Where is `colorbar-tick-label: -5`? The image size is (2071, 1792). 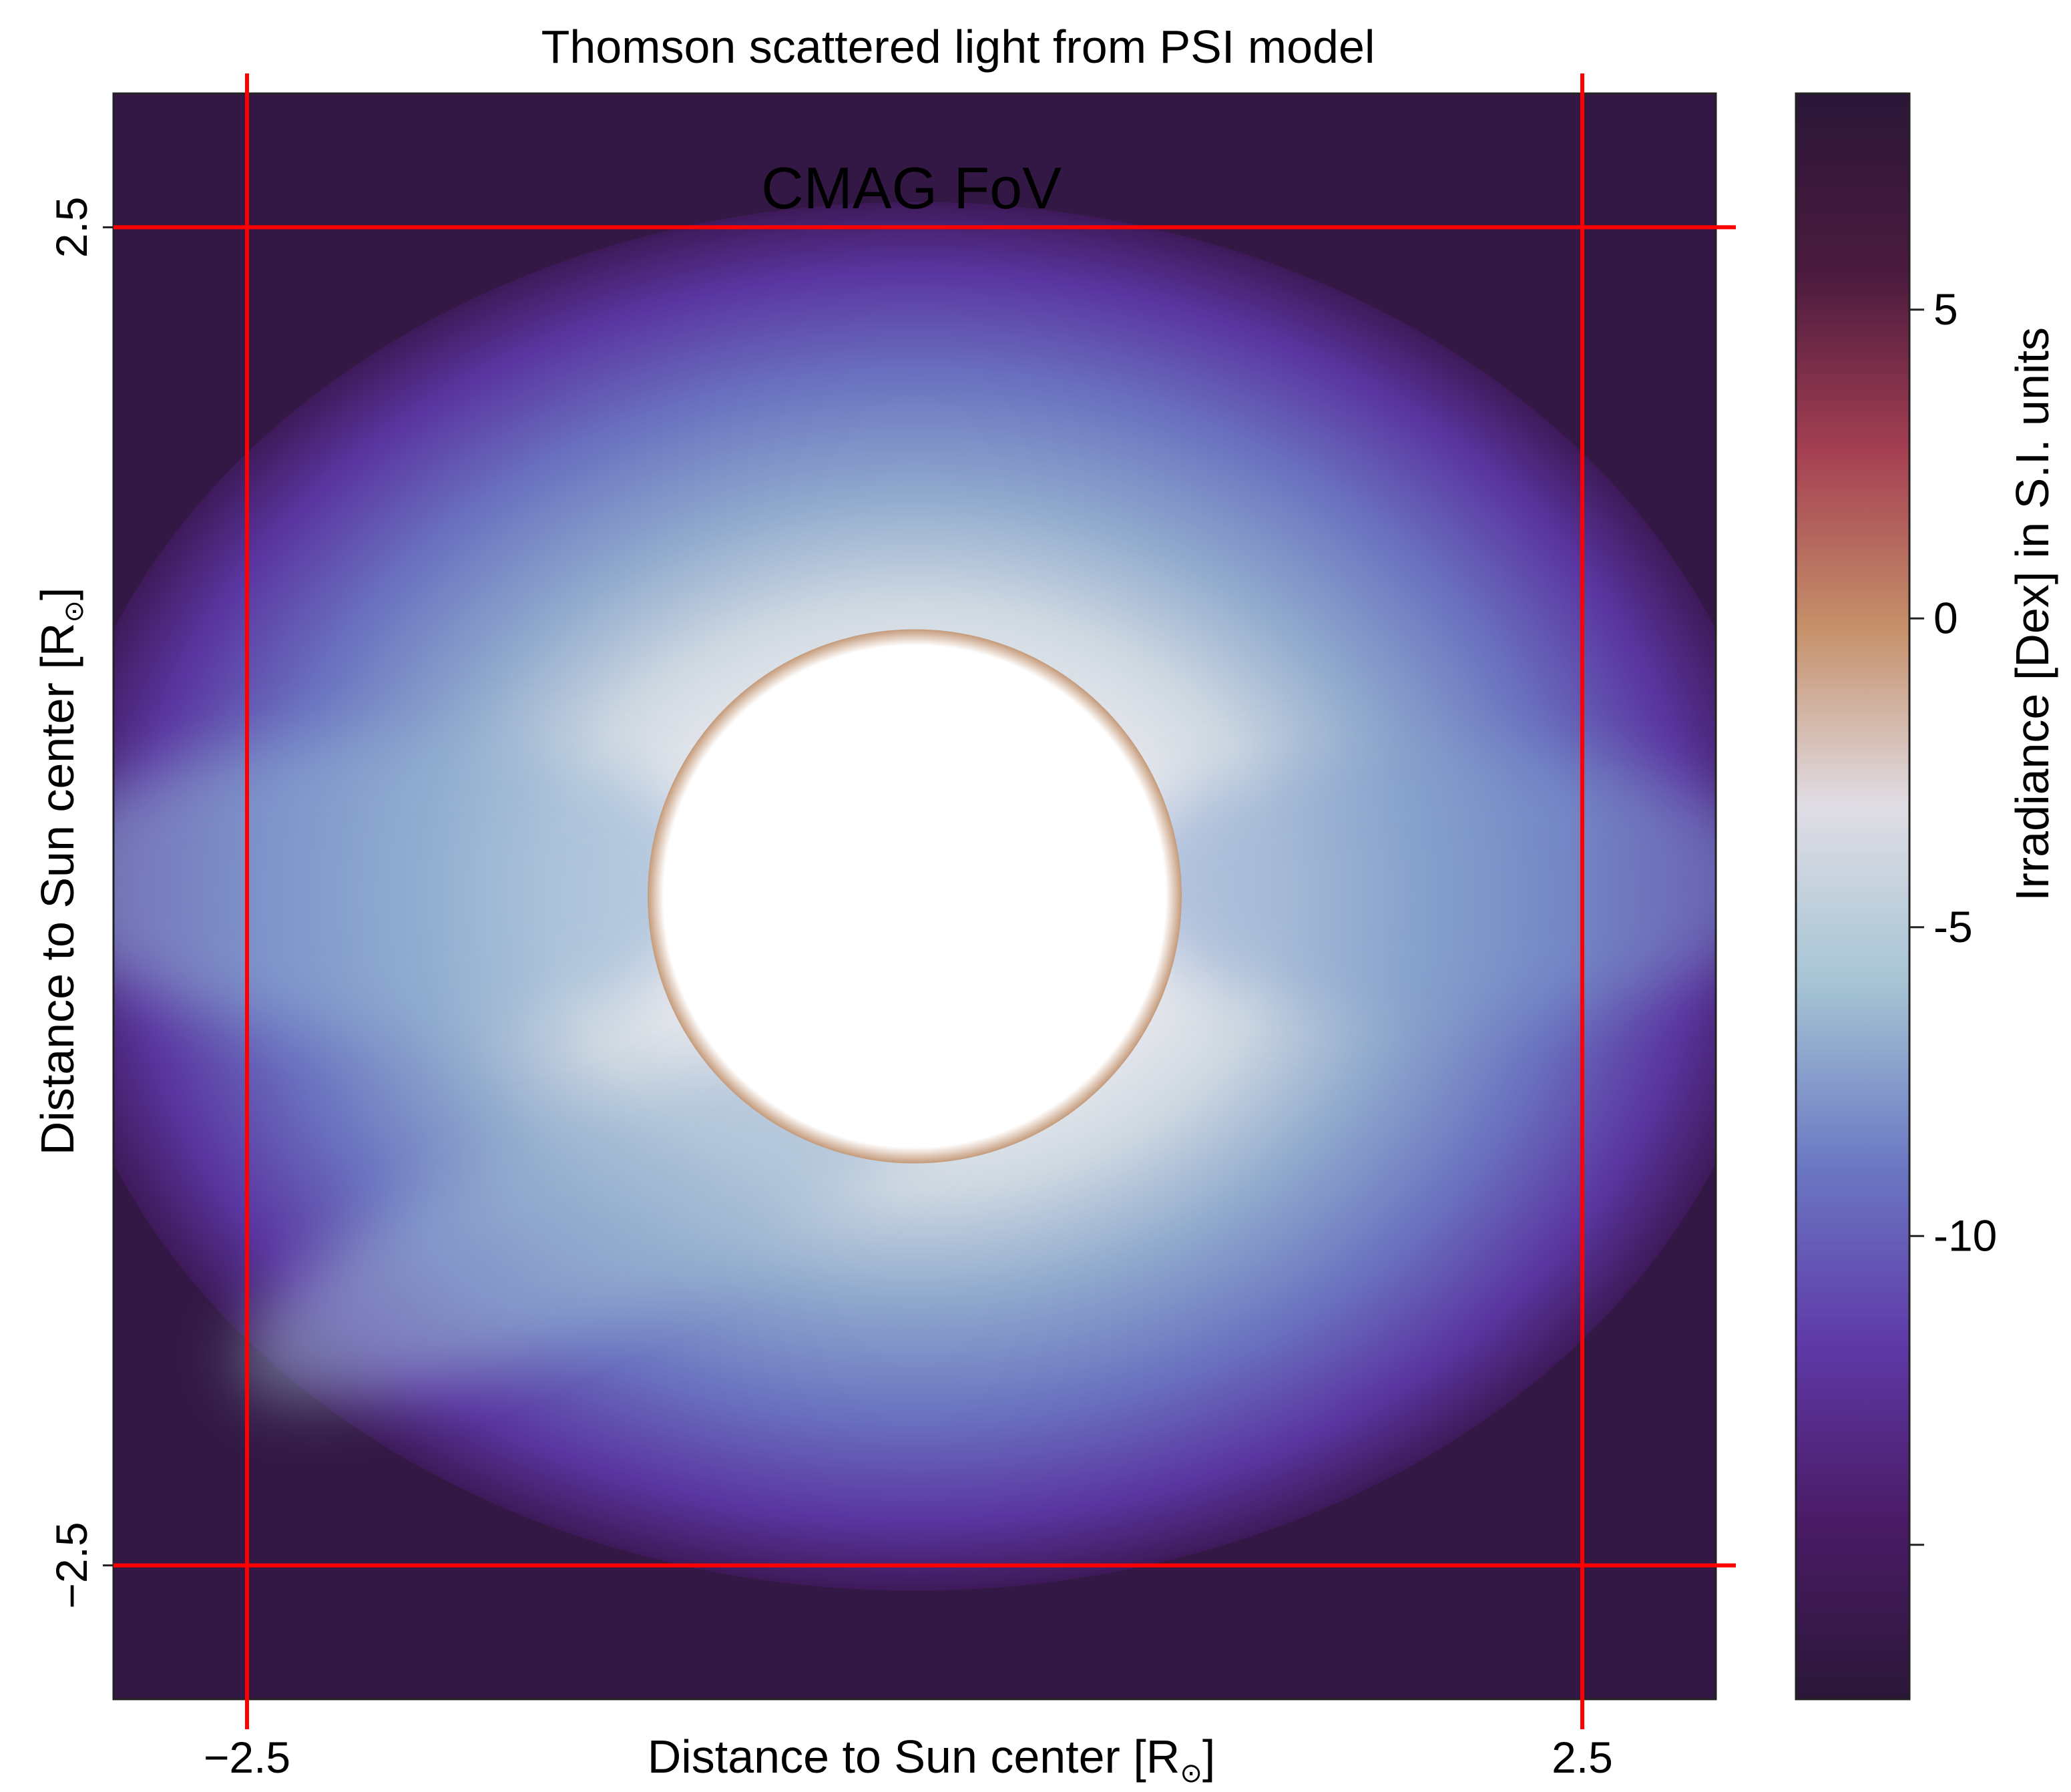
colorbar-tick-label: -5 is located at coordinates (1953, 926).